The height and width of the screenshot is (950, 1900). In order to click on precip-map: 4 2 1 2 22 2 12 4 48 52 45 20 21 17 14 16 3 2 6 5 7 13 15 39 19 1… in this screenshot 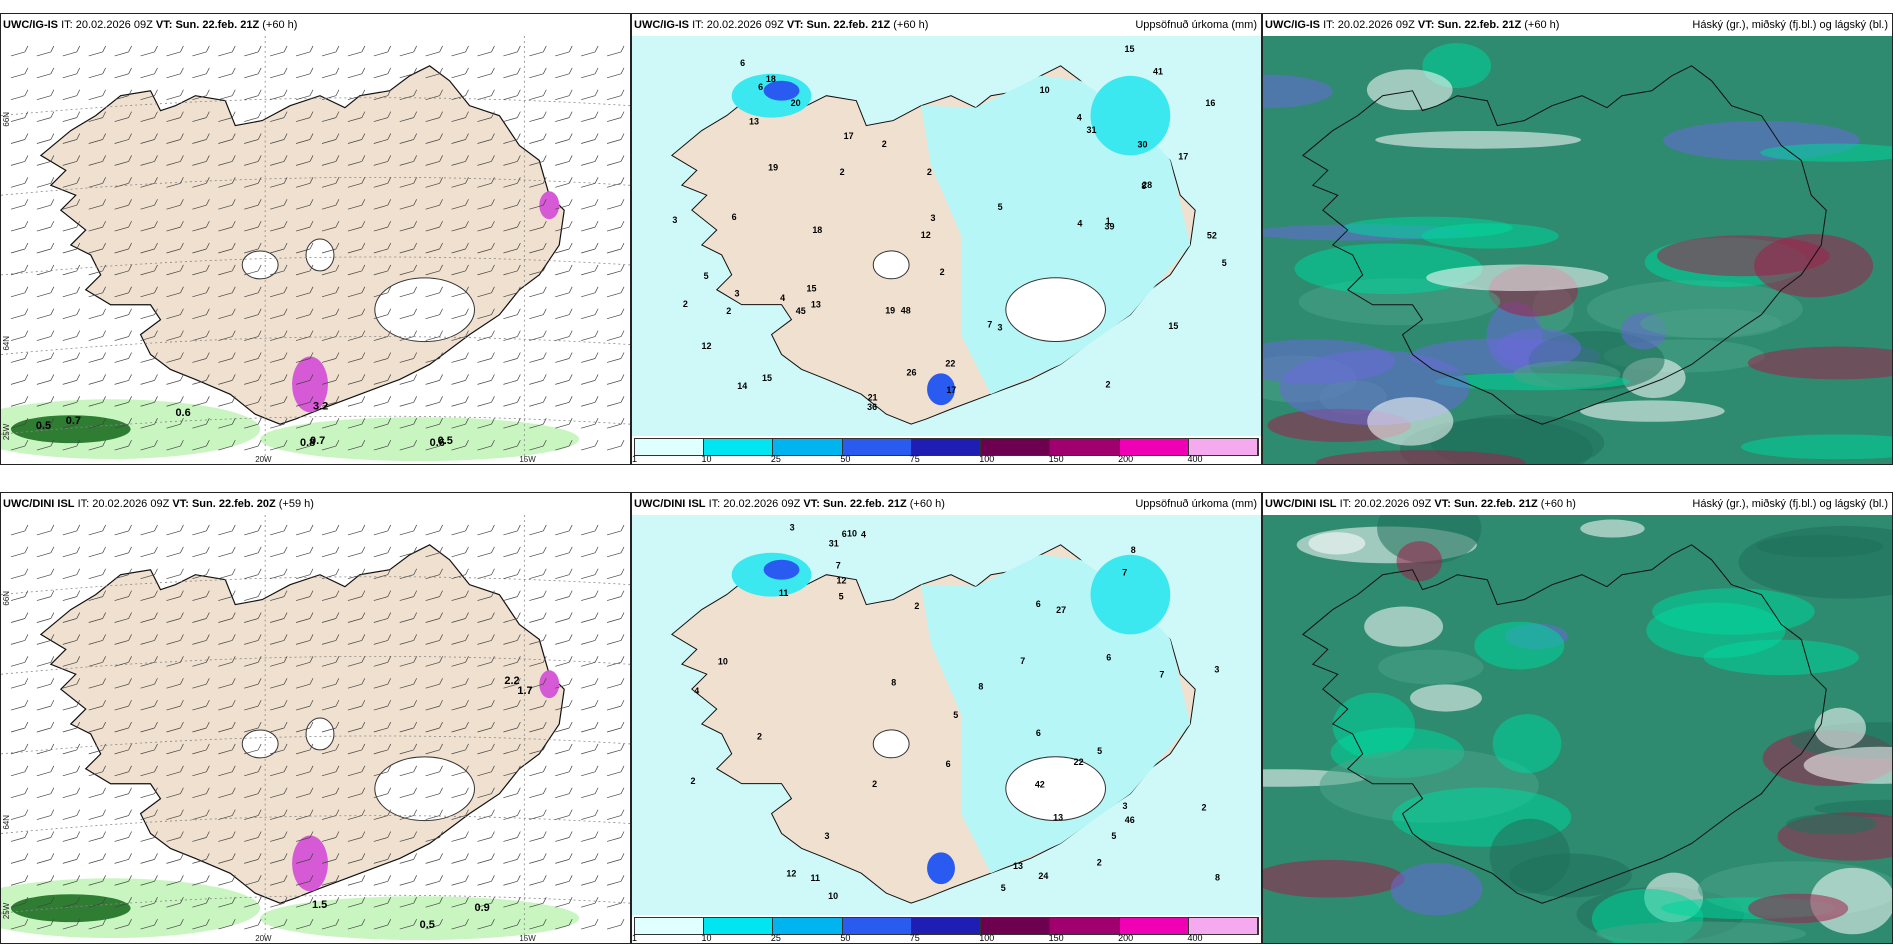, I will do `click(946, 236)`.